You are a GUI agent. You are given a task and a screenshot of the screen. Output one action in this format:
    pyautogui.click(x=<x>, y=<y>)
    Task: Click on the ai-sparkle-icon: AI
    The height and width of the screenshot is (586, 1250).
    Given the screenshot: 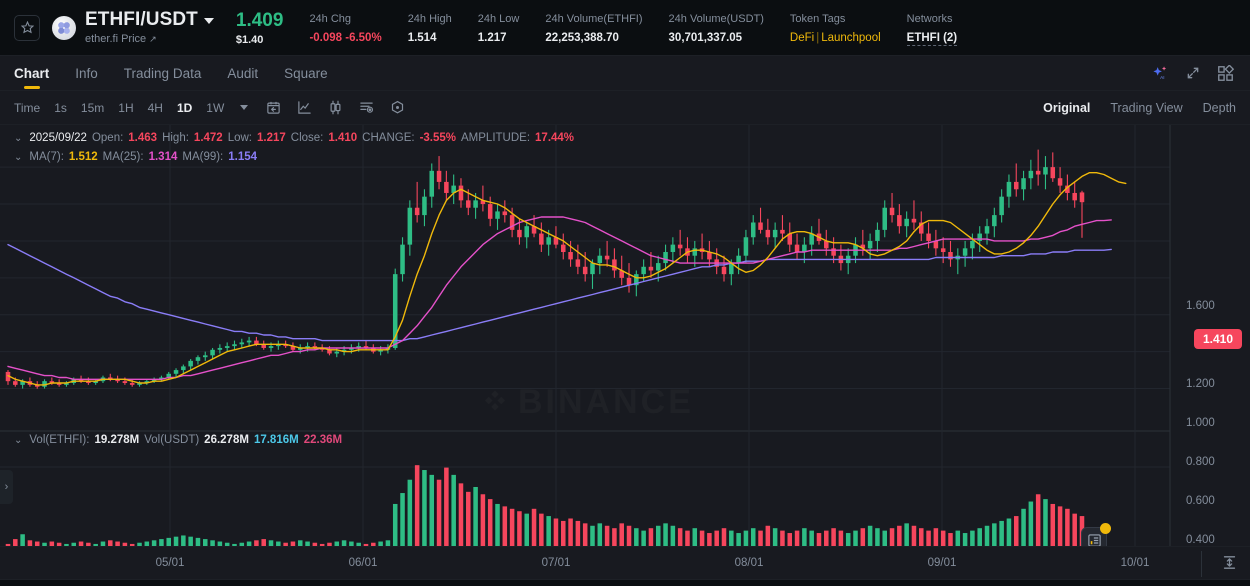 What is the action you would take?
    pyautogui.click(x=1160, y=73)
    